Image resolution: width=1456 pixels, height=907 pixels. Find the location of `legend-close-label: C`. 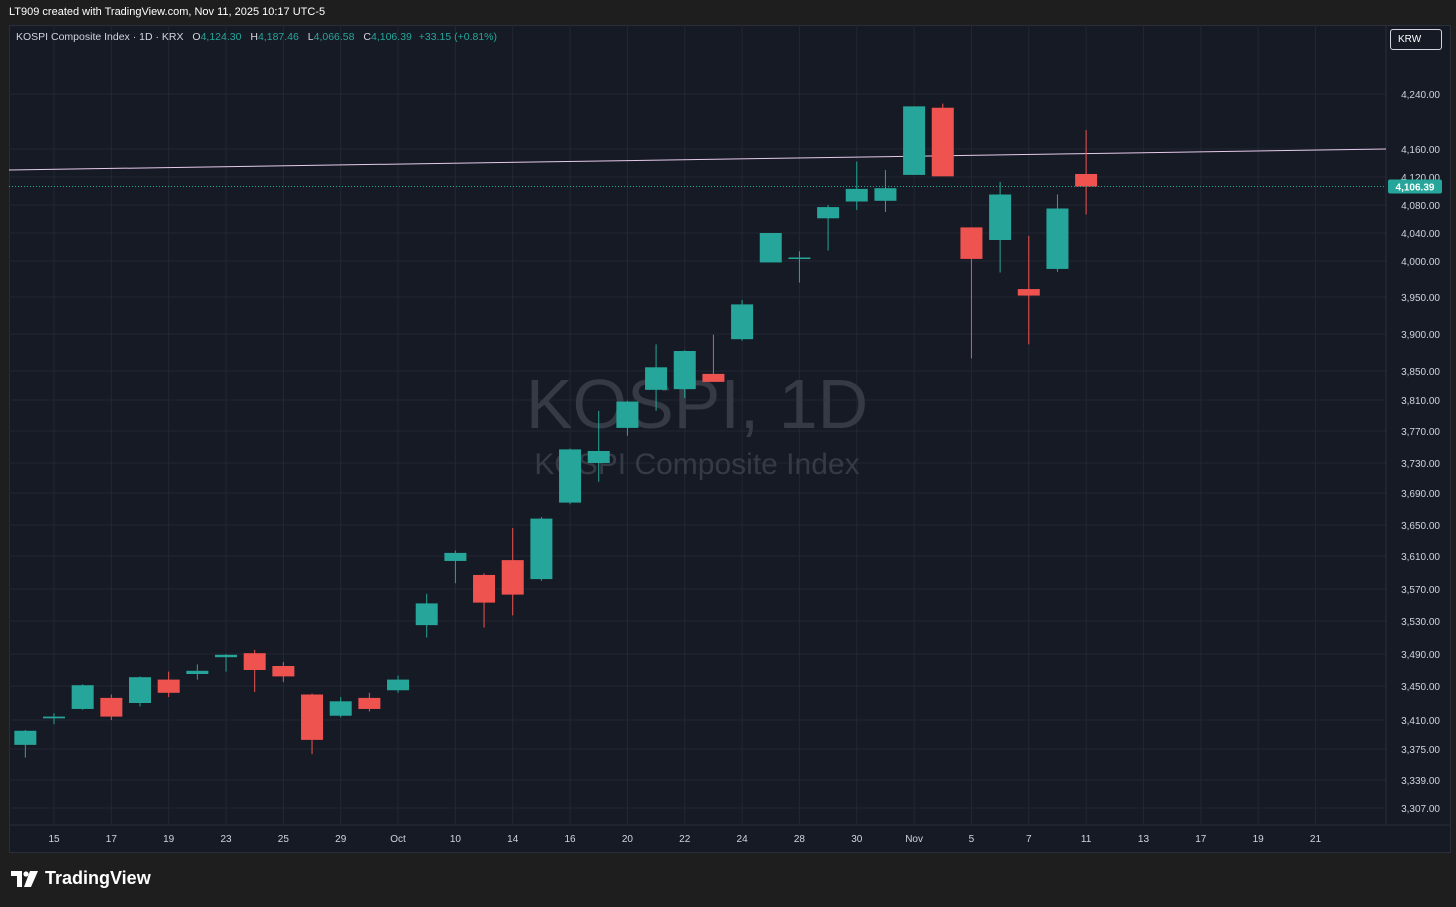

legend-close-label: C is located at coordinates (367, 37).